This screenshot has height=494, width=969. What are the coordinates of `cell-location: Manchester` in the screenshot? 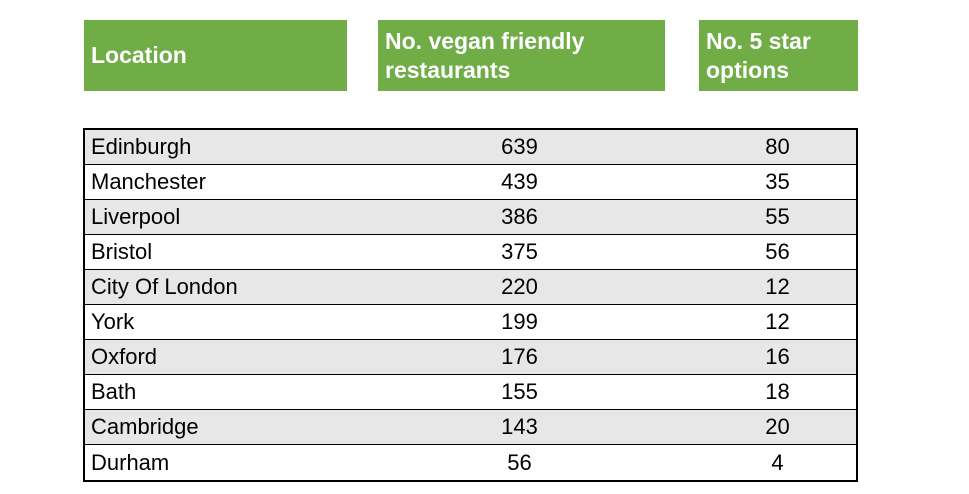 It's located at (148, 181).